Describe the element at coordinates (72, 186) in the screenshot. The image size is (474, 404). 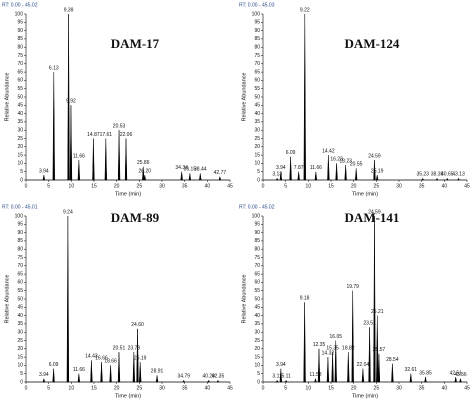
I see `x-tick-label: 10` at that location.